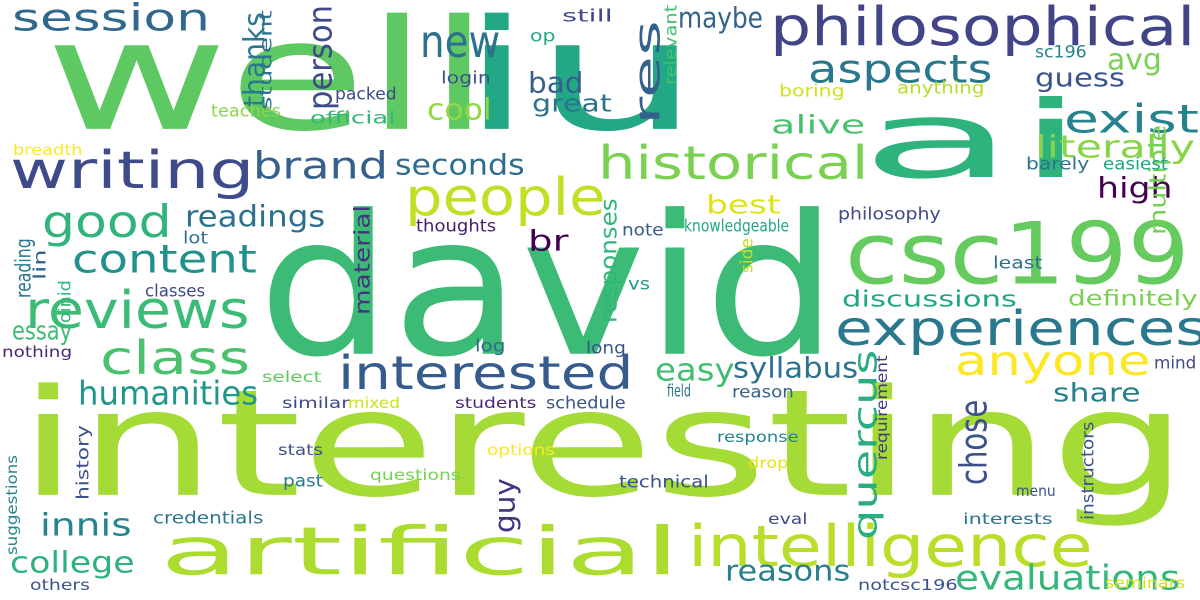  What do you see at coordinates (137, 310) in the screenshot?
I see `word-reviews: reviews` at bounding box center [137, 310].